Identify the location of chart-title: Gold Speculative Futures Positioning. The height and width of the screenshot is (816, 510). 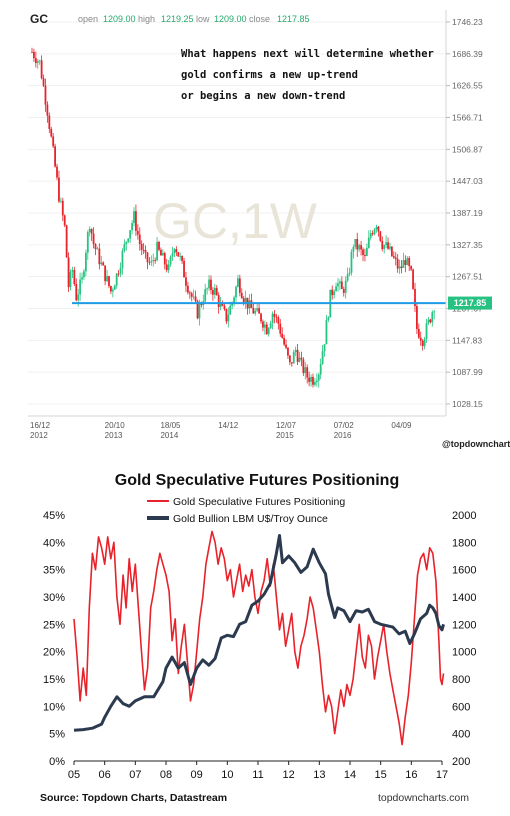
(257, 480).